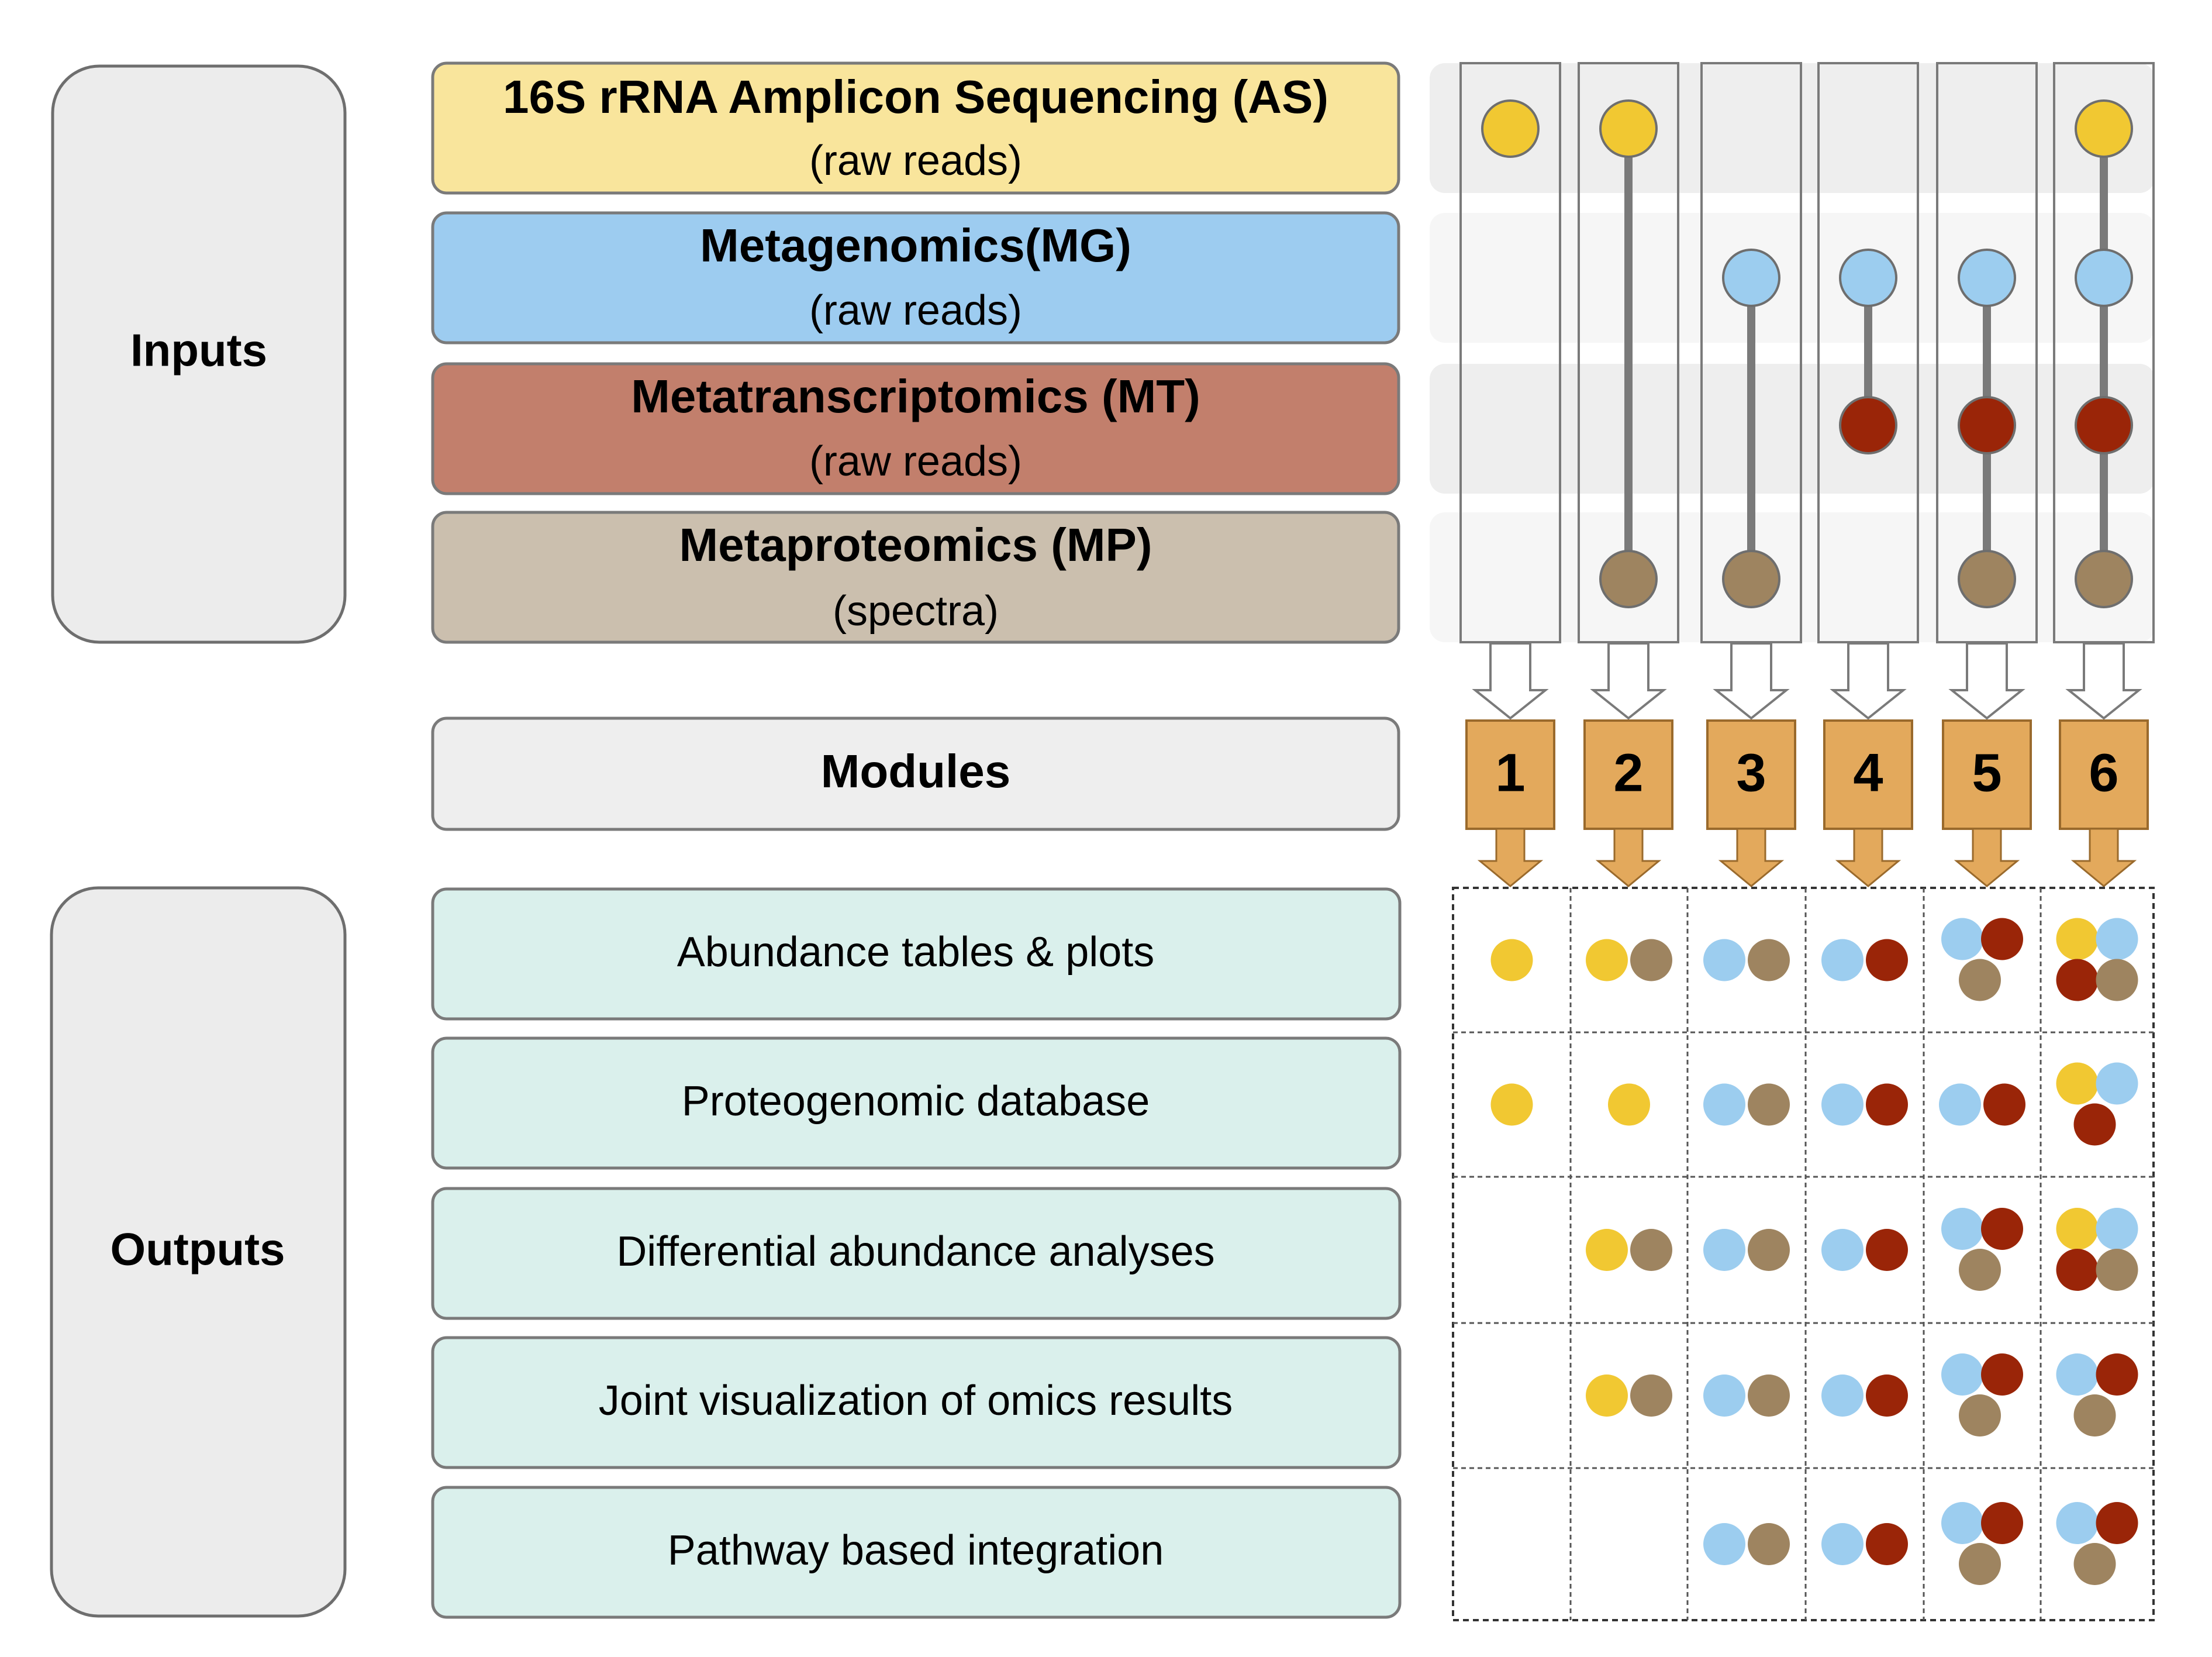  I want to click on module-number: 4, so click(1868, 773).